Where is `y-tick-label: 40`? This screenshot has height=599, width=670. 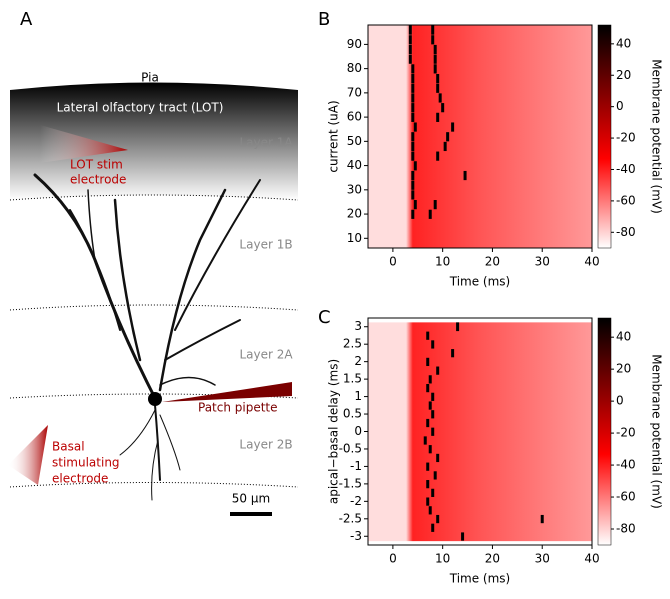 y-tick-label: 40 is located at coordinates (354, 165).